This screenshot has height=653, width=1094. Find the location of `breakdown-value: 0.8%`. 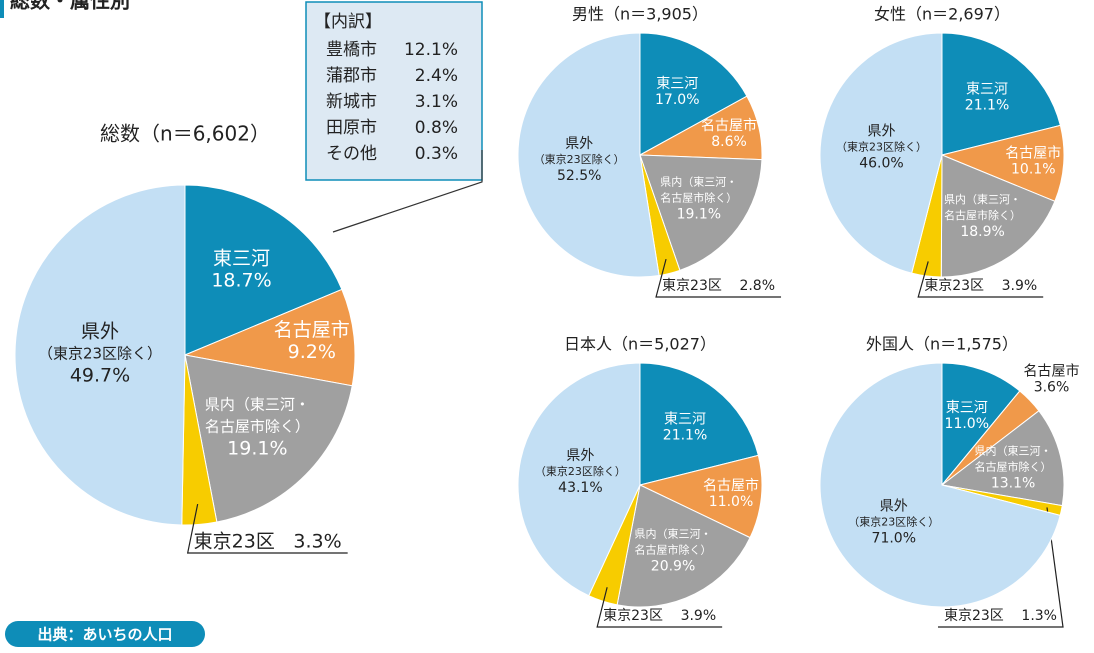

breakdown-value: 0.8% is located at coordinates (436, 128).